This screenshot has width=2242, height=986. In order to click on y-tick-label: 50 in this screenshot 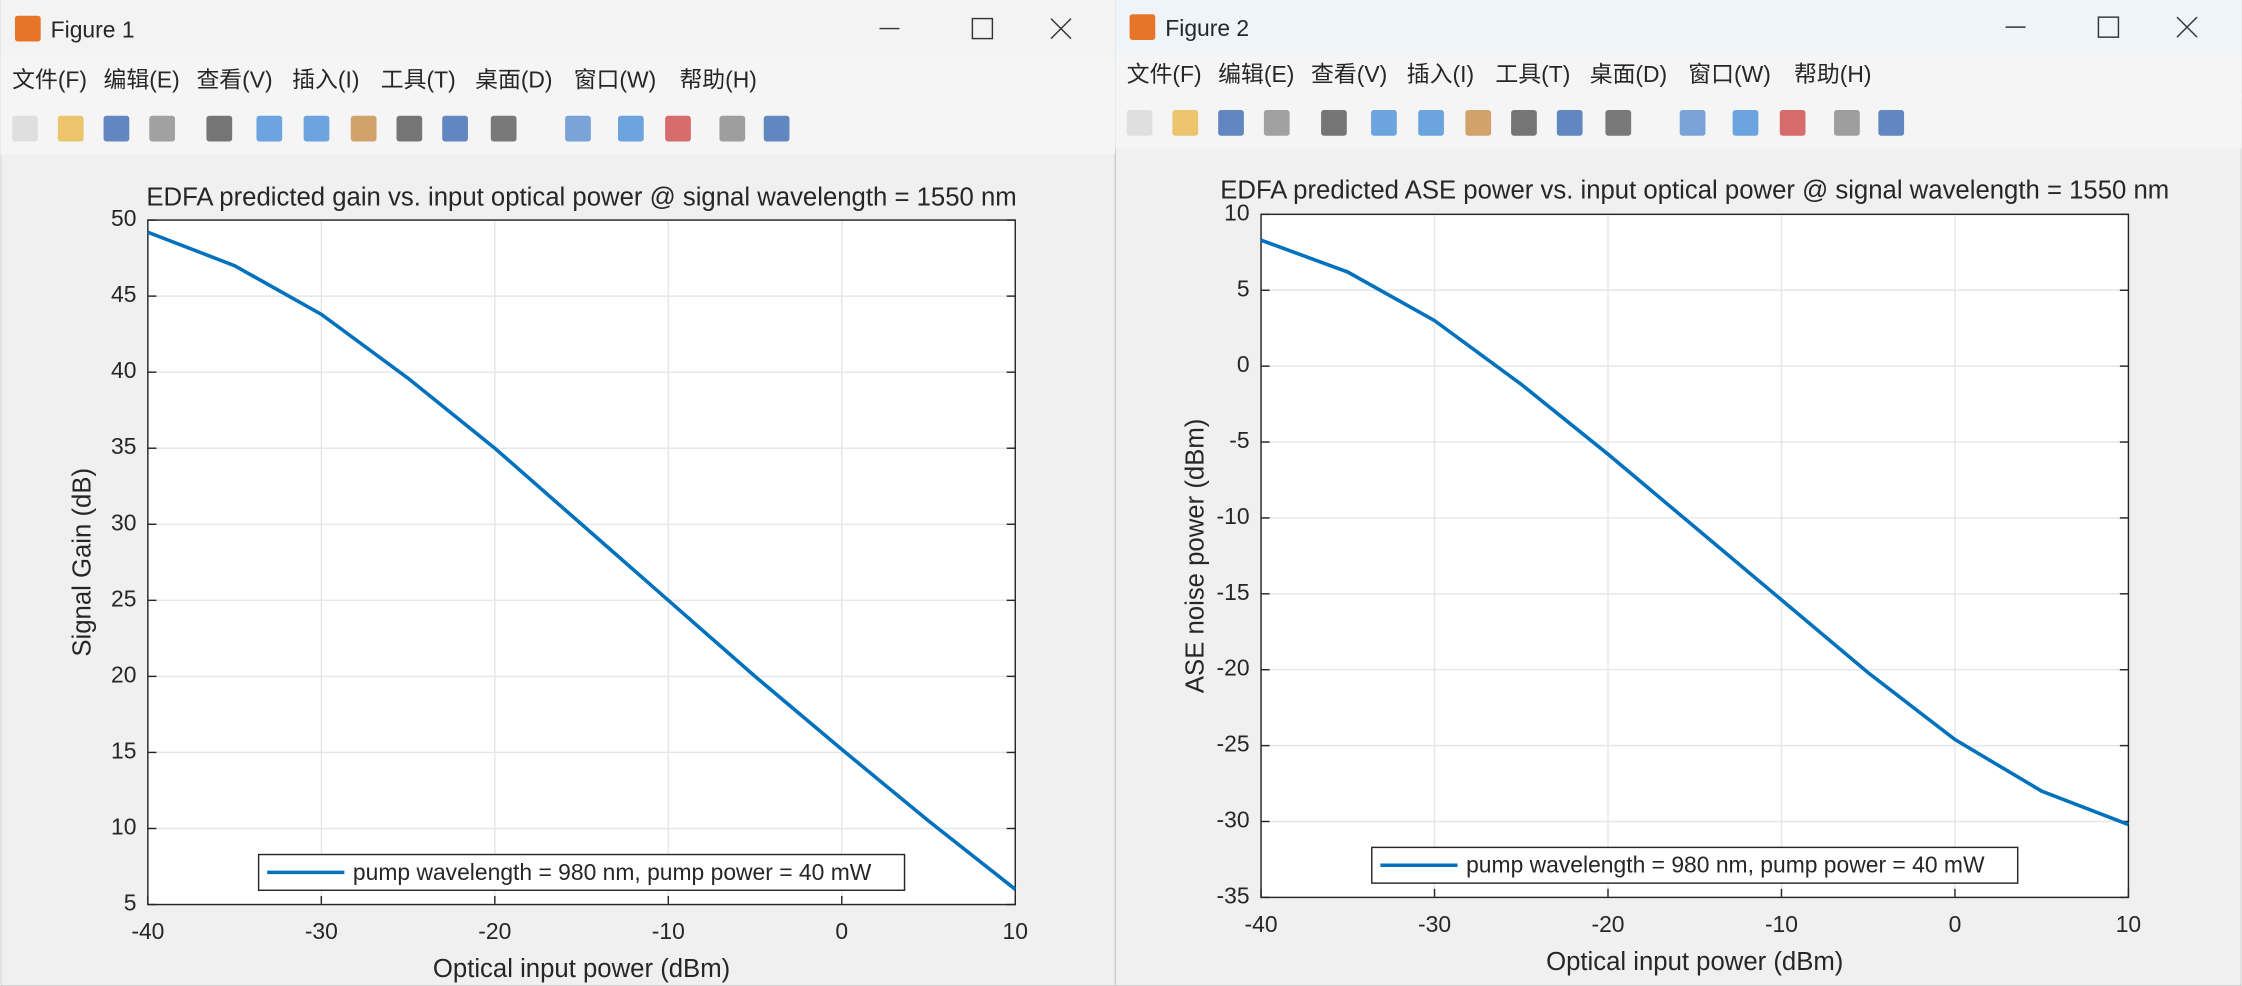, I will do `click(123, 218)`.